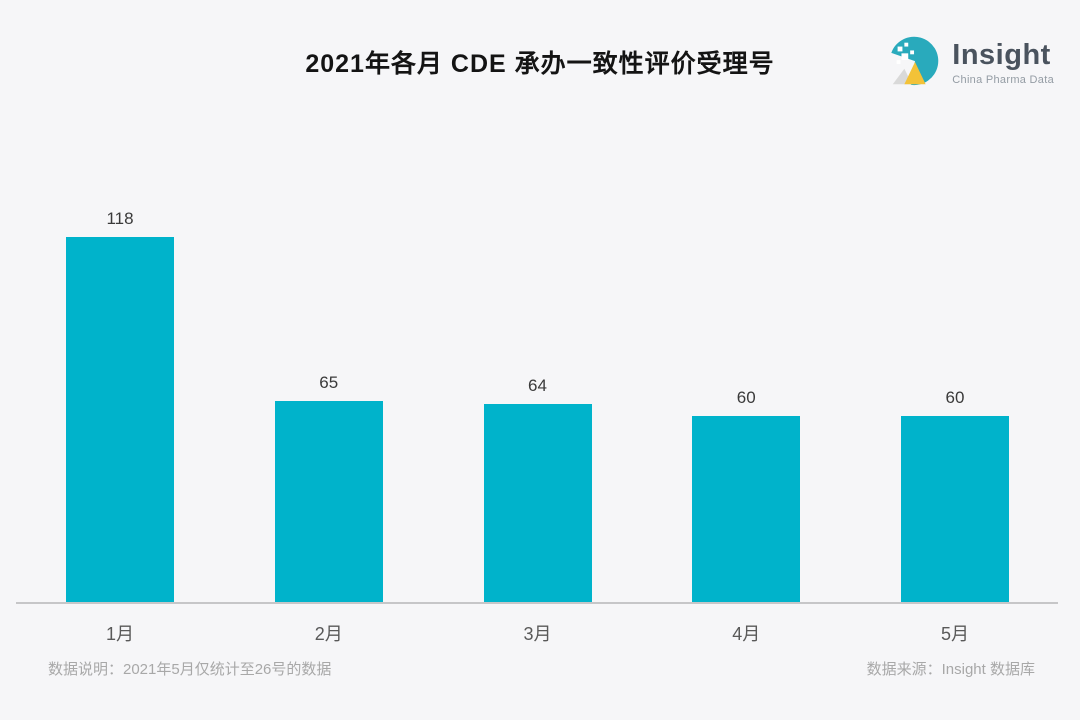 This screenshot has width=1080, height=720. Describe the element at coordinates (1001, 55) in the screenshot. I see `logo-name: Insight` at that location.